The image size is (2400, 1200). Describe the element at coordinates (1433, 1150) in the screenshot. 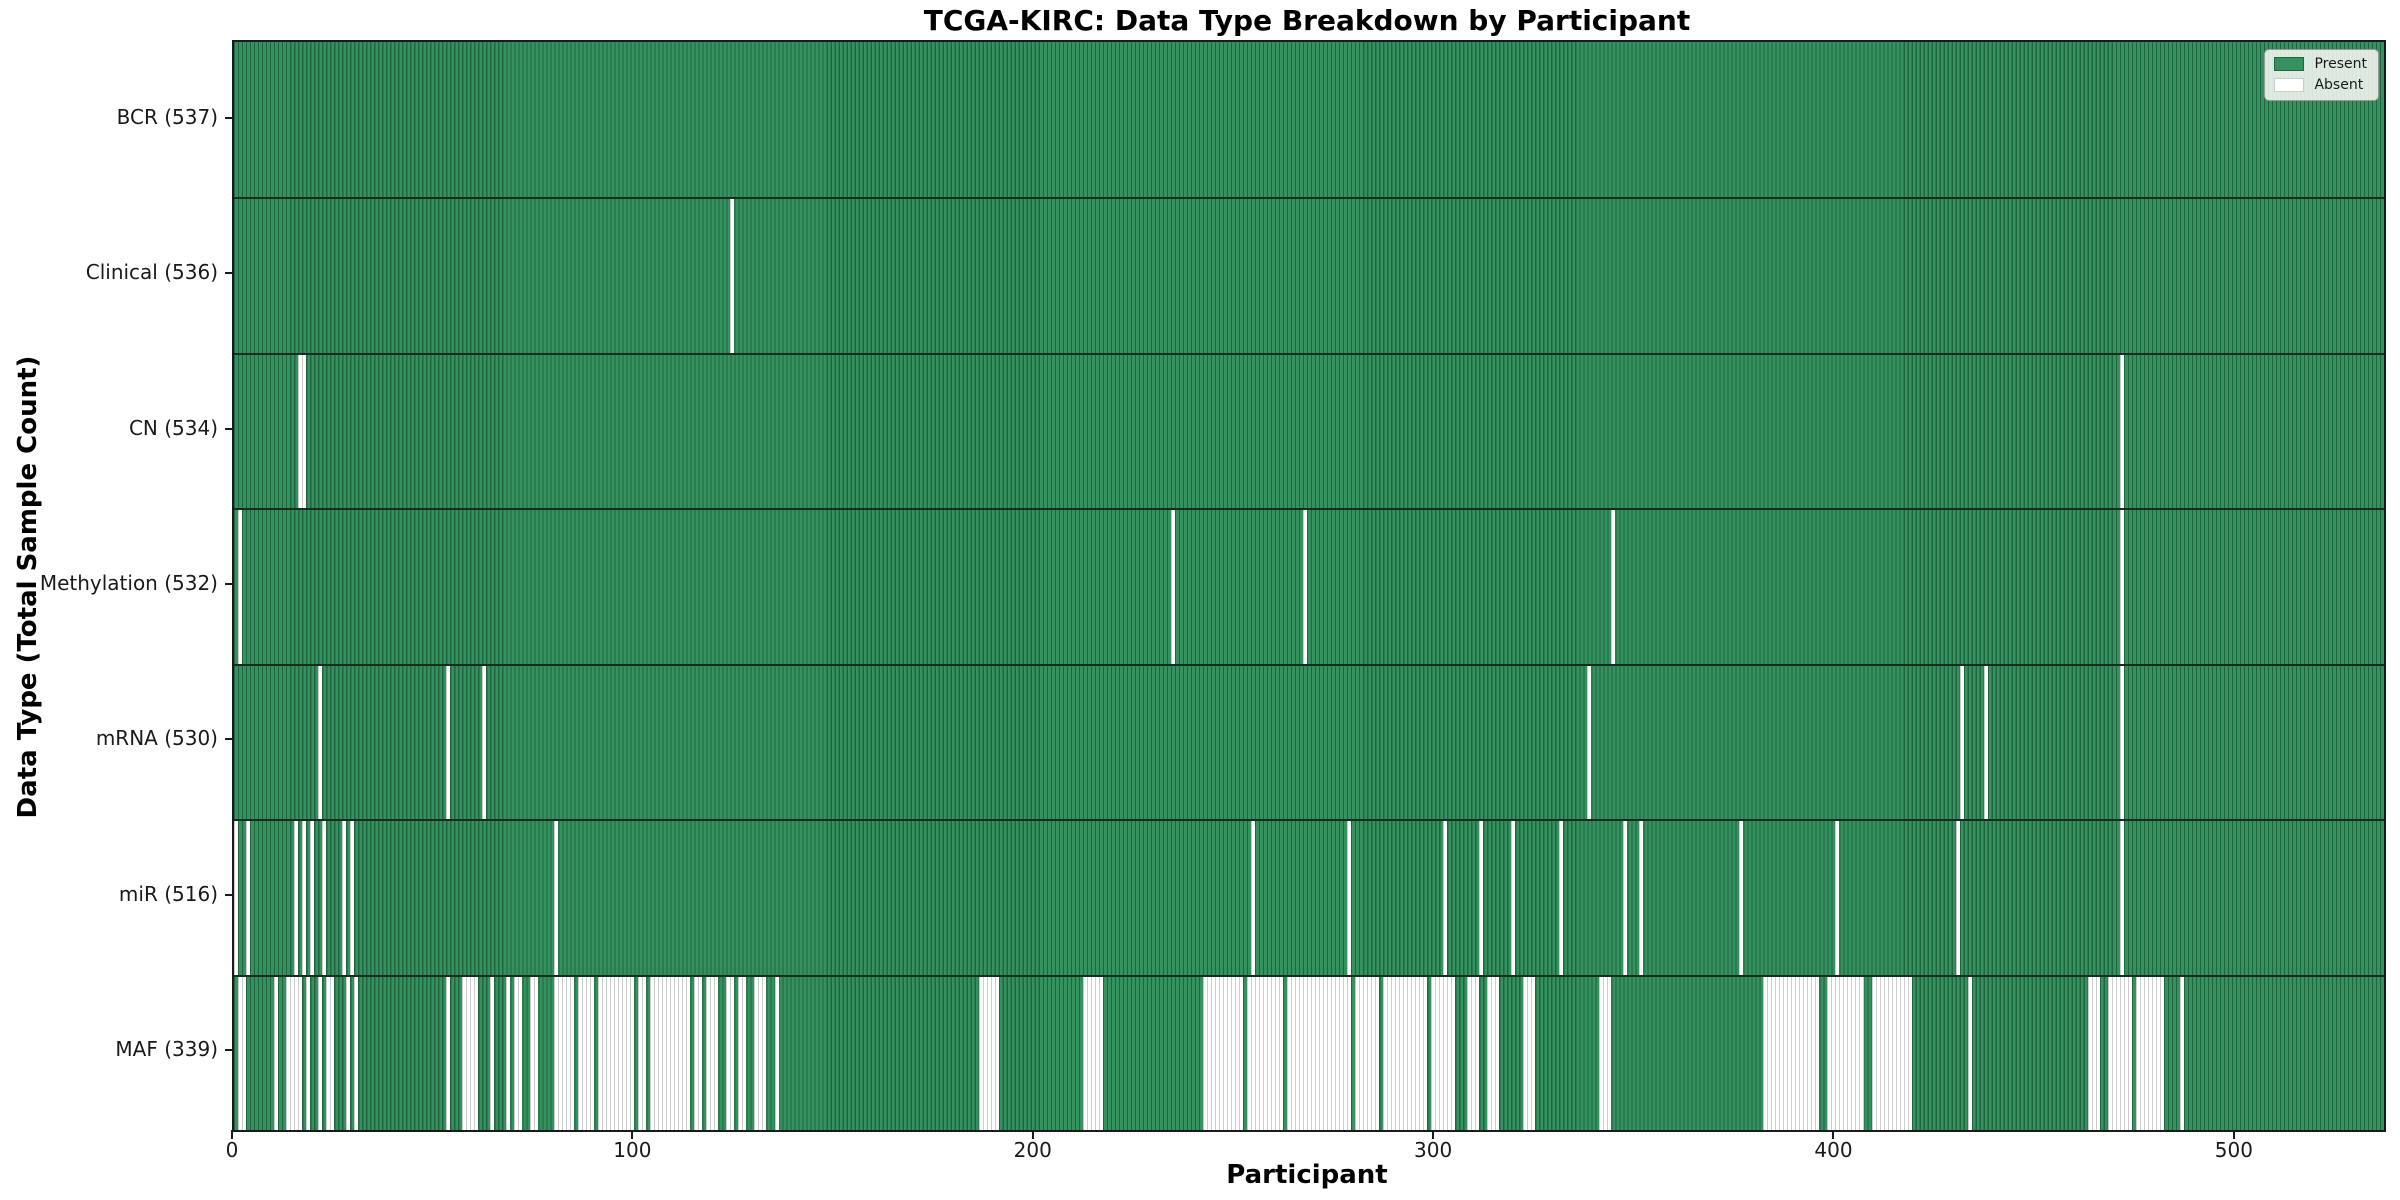

I see `xtick-label-300: 300` at that location.